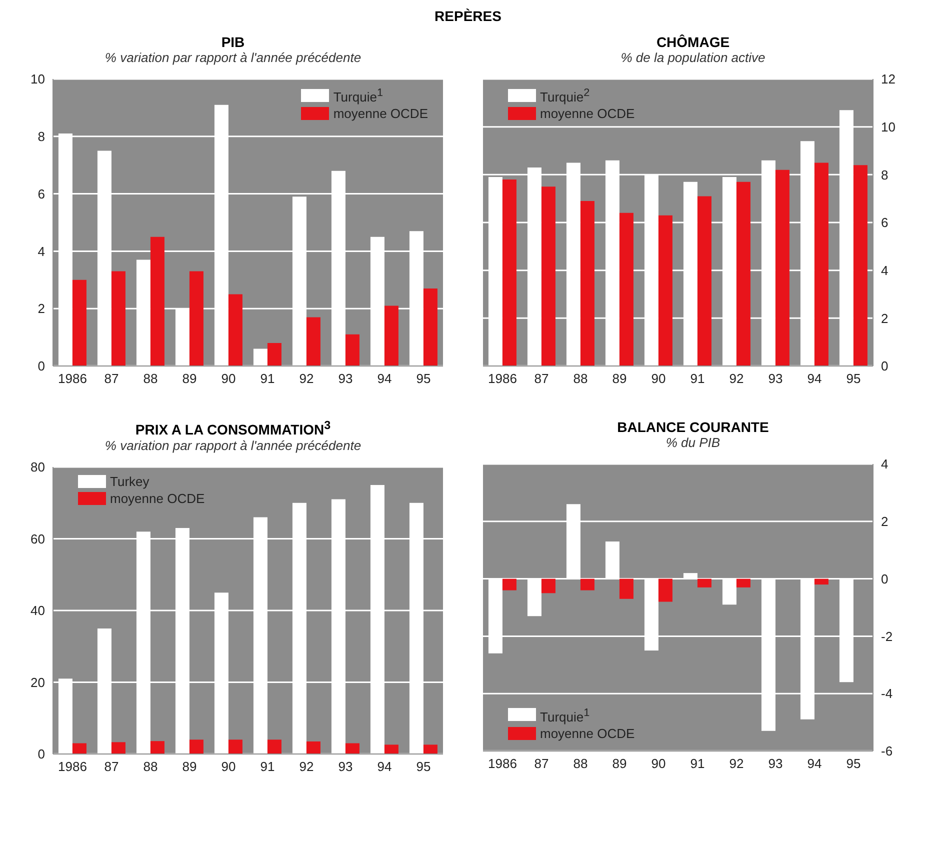 The height and width of the screenshot is (851, 938). What do you see at coordinates (888, 126) in the screenshot?
I see `y2-tick-label: 10` at bounding box center [888, 126].